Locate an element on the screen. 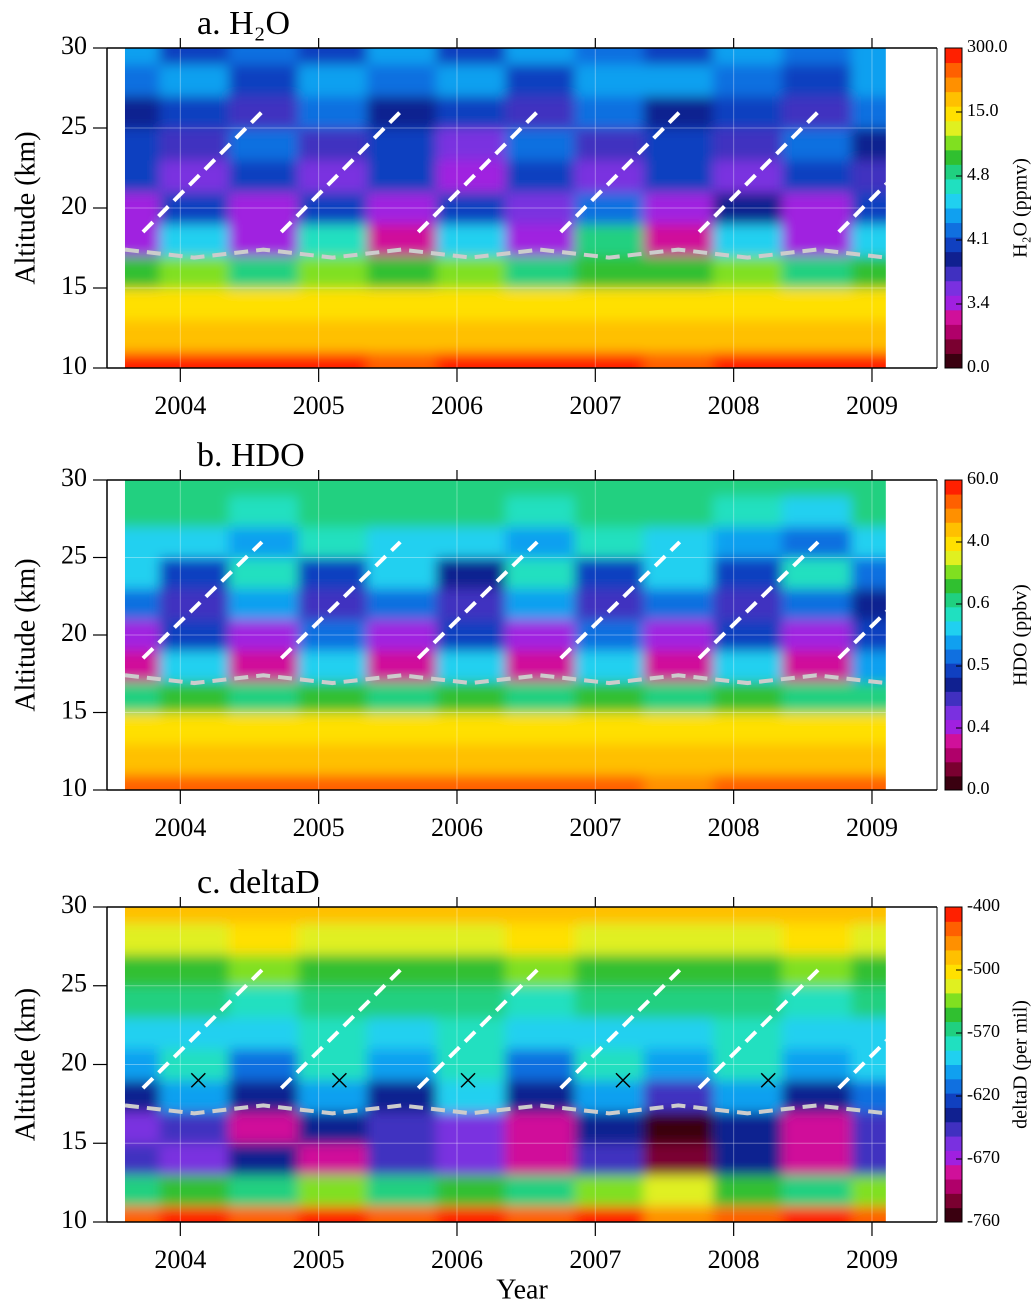  x-tick-label: 2007 is located at coordinates (595, 405).